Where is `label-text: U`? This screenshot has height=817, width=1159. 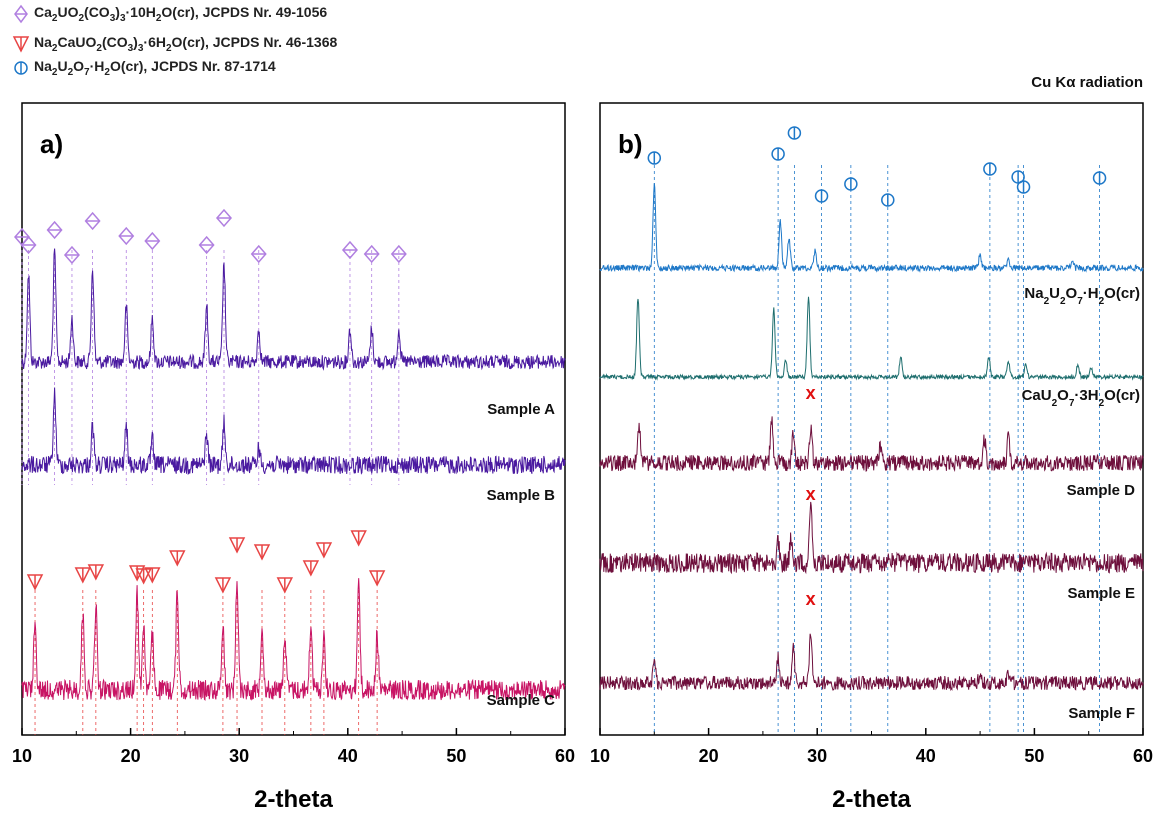 label-text: U is located at coordinates (1054, 293).